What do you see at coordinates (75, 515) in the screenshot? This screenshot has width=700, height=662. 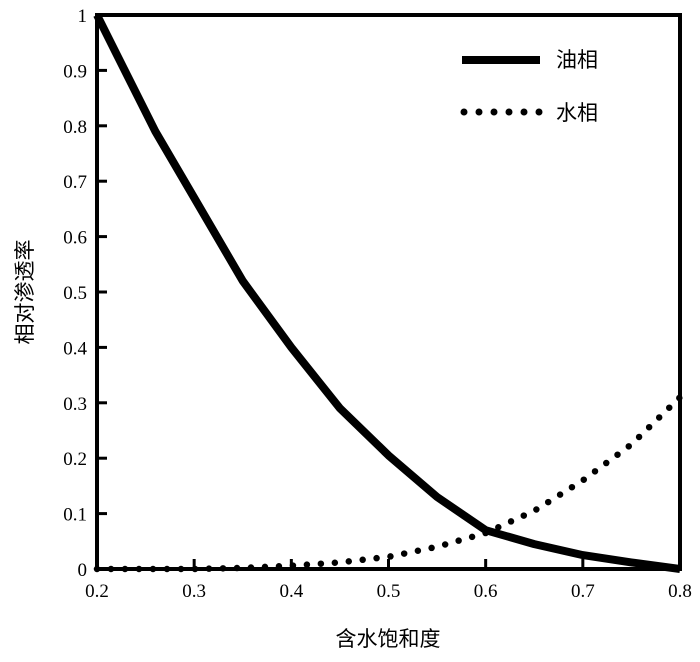 I see `y-tick-label: 0.1` at bounding box center [75, 515].